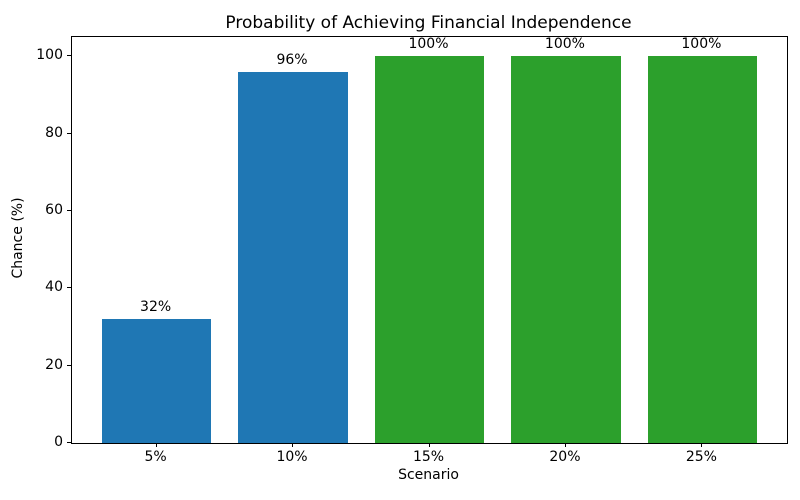  Describe the element at coordinates (54, 364) in the screenshot. I see `y-tick-label: 20` at that location.